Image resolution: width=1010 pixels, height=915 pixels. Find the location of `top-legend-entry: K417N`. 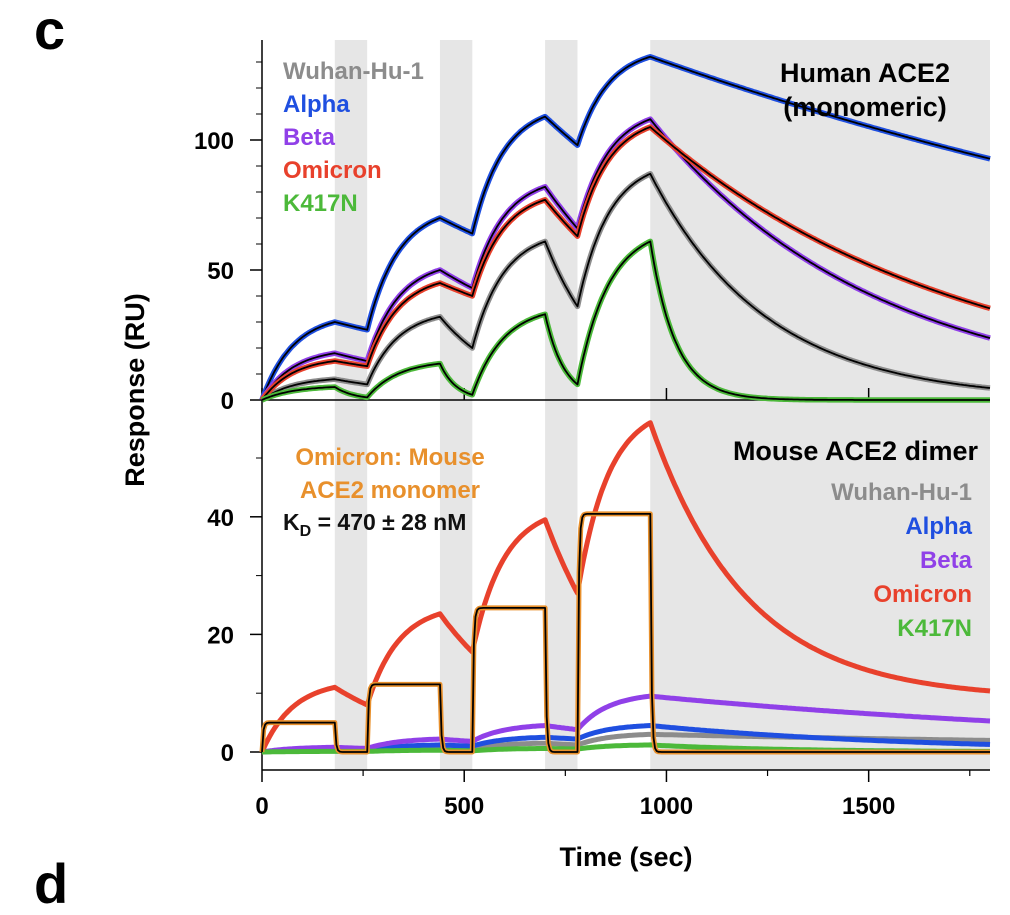

top-legend-entry: K417N is located at coordinates (320, 203).